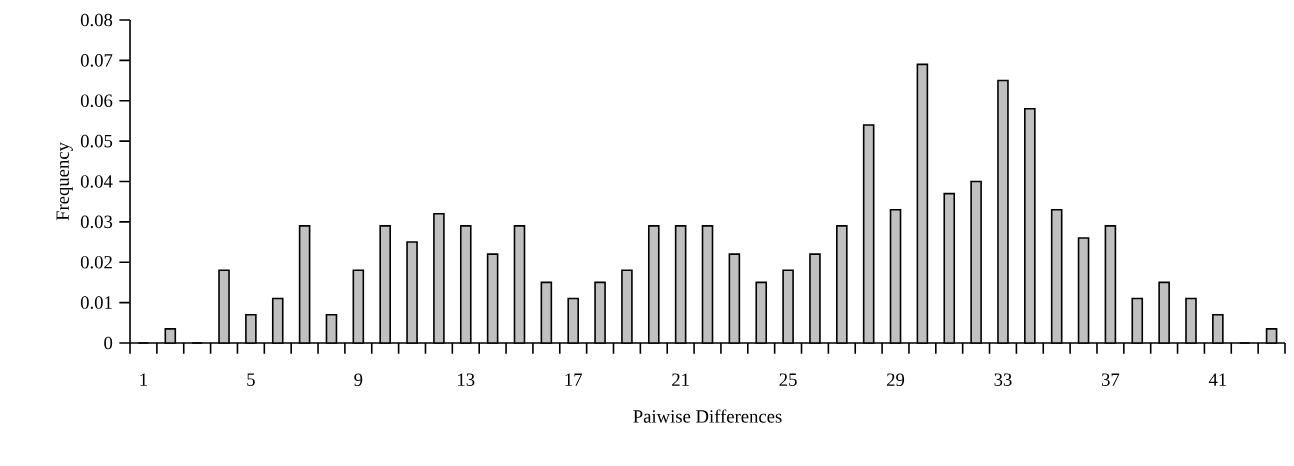 The width and height of the screenshot is (1294, 466). What do you see at coordinates (96, 302) in the screenshot?
I see `y-tick-label: 0.01` at bounding box center [96, 302].